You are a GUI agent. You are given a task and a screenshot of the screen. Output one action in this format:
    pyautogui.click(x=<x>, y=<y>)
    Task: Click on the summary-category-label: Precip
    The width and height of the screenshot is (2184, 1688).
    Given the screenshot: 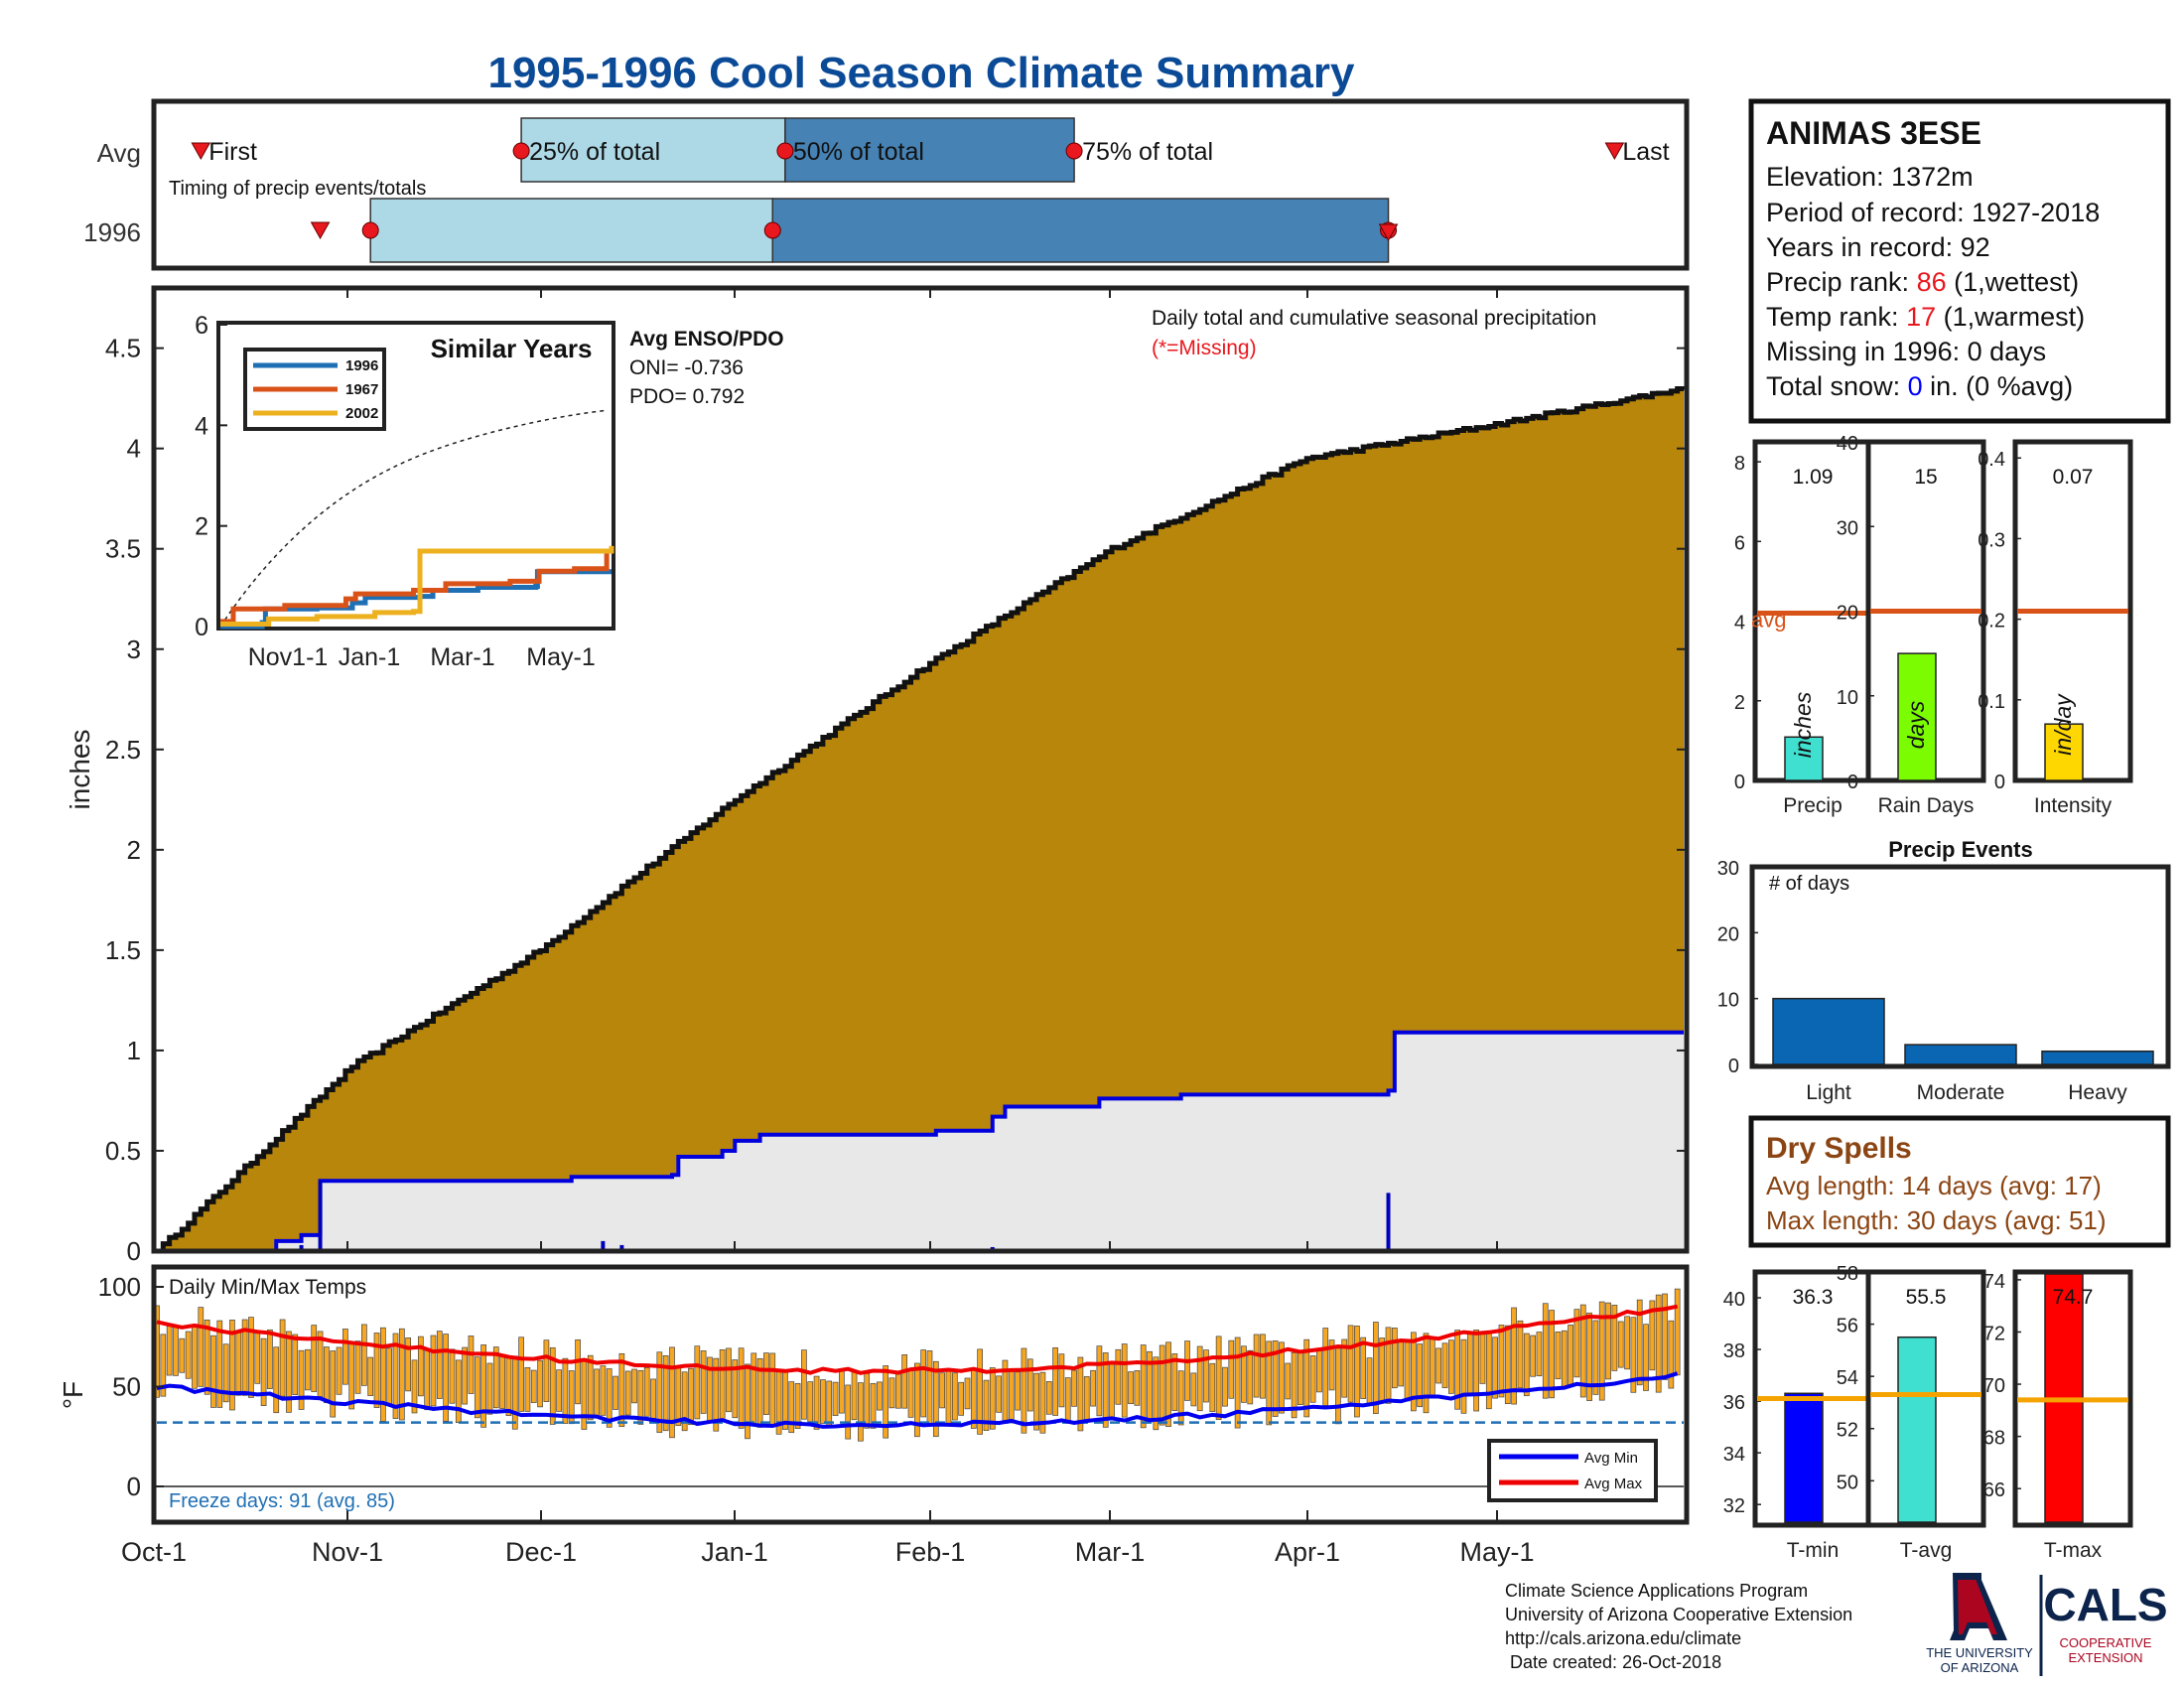 What is the action you would take?
    pyautogui.click(x=1813, y=805)
    